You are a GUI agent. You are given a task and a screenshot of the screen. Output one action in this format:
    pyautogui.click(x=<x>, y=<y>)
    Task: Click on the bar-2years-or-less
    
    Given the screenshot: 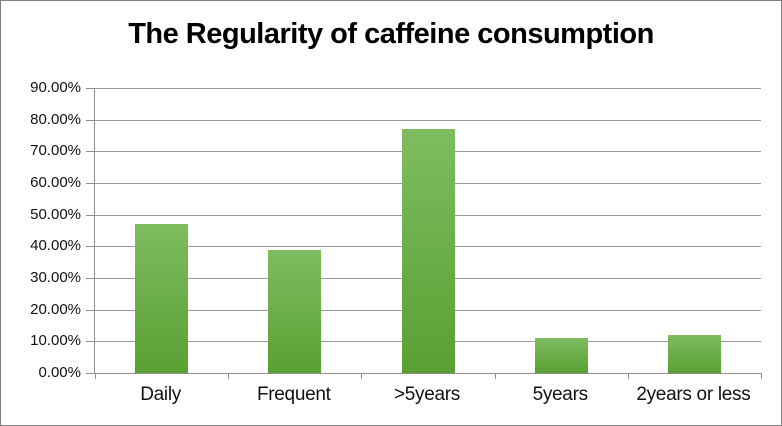 What is the action you would take?
    pyautogui.click(x=694, y=354)
    